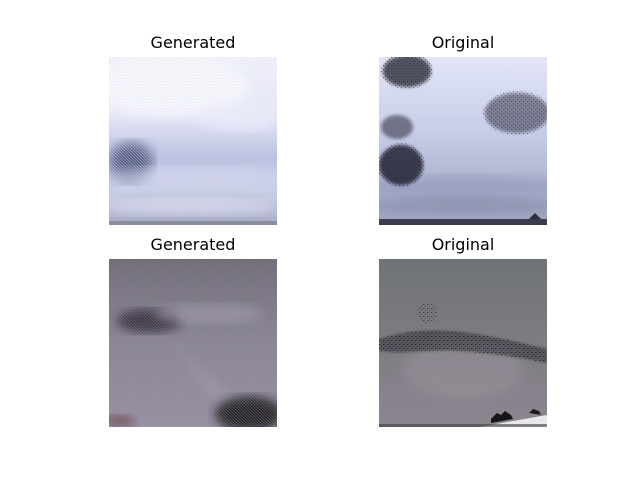 The width and height of the screenshot is (640, 480). What do you see at coordinates (463, 42) in the screenshot?
I see `panel-title-original-top: Original` at bounding box center [463, 42].